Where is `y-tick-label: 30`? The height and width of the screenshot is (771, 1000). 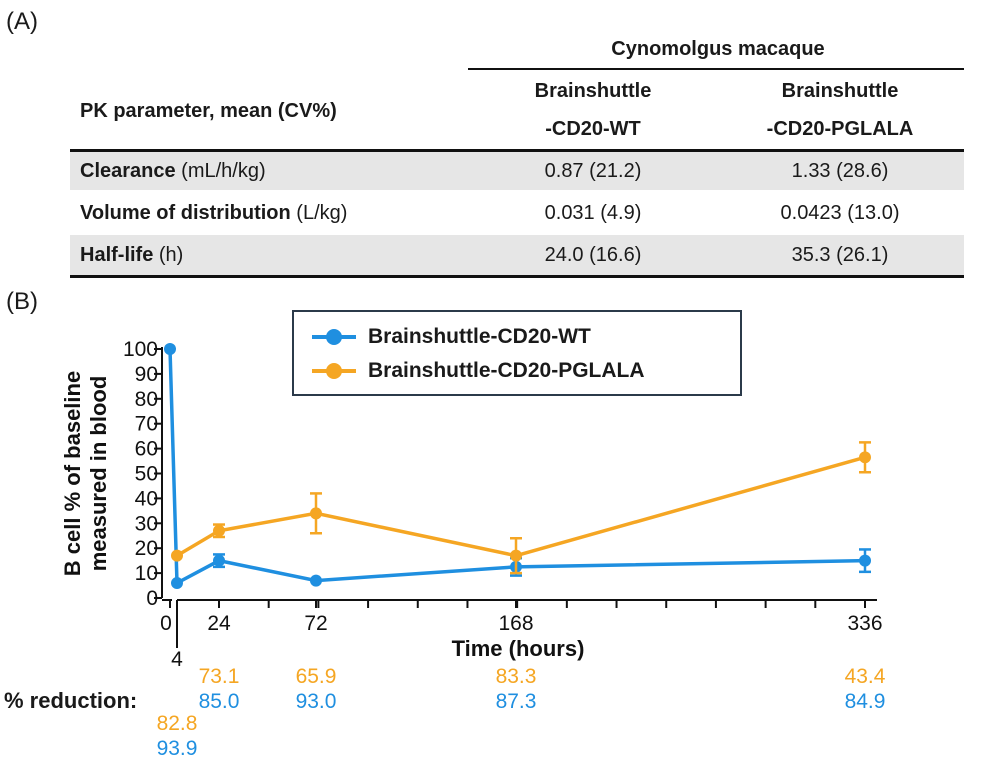
y-tick-label: 30 is located at coordinates (146, 523).